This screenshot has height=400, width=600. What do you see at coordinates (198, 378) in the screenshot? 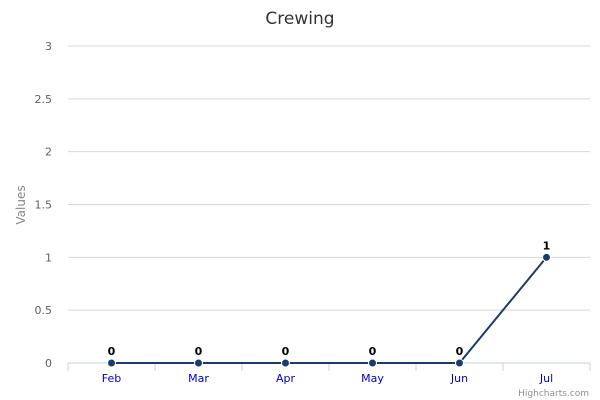
I see `x-tick-label: Mar` at bounding box center [198, 378].